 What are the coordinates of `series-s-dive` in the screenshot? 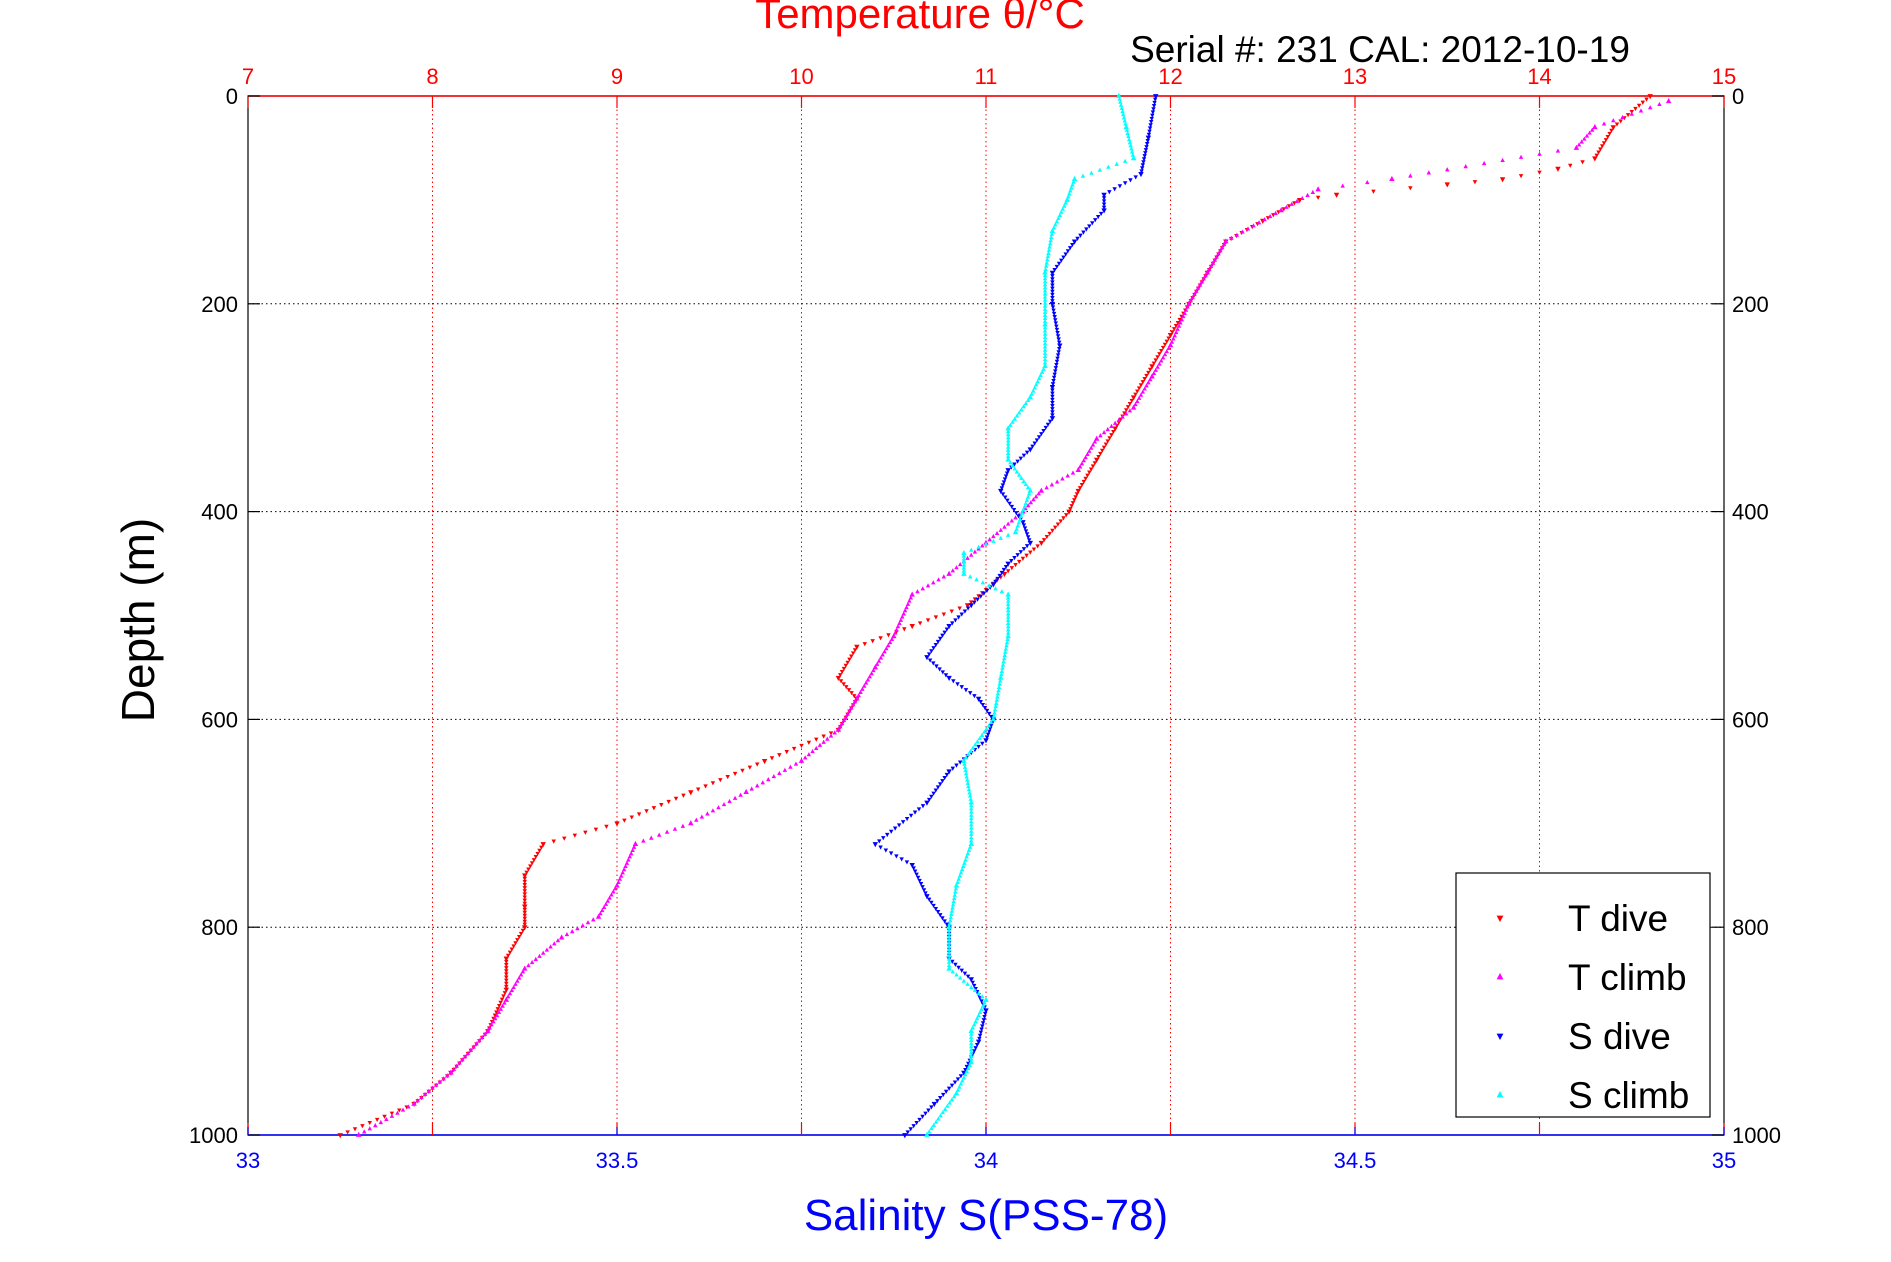 It's located at (1015, 616).